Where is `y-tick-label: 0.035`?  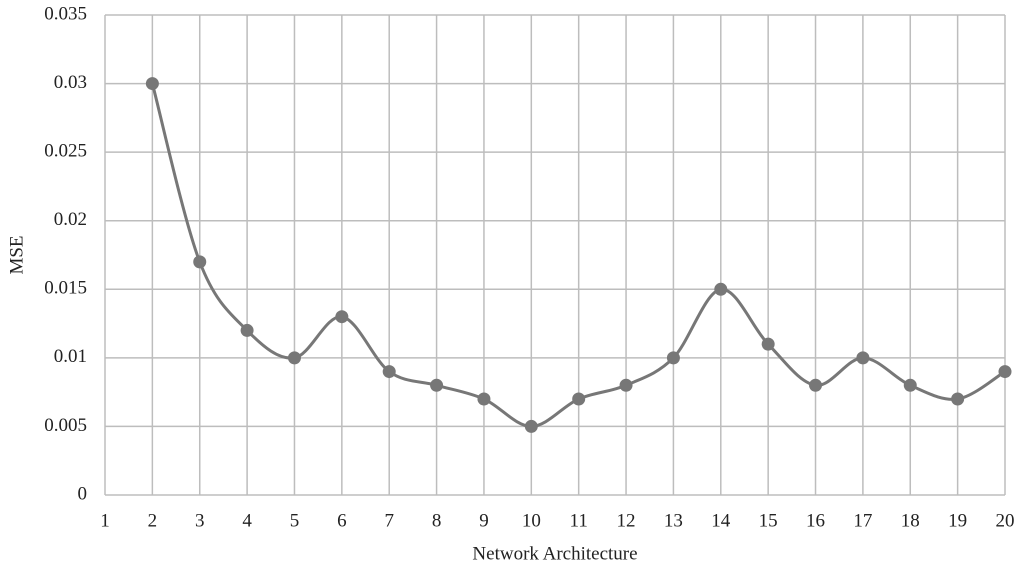 y-tick-label: 0.035 is located at coordinates (65, 13).